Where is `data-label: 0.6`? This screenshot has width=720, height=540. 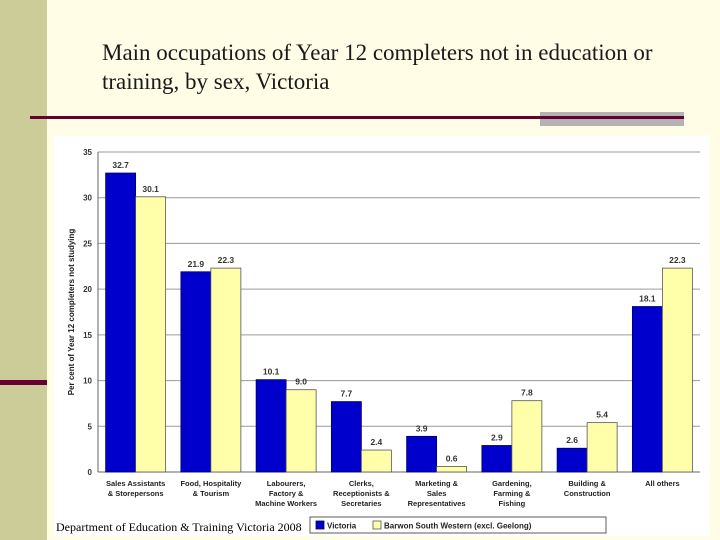
data-label: 0.6 is located at coordinates (452, 459).